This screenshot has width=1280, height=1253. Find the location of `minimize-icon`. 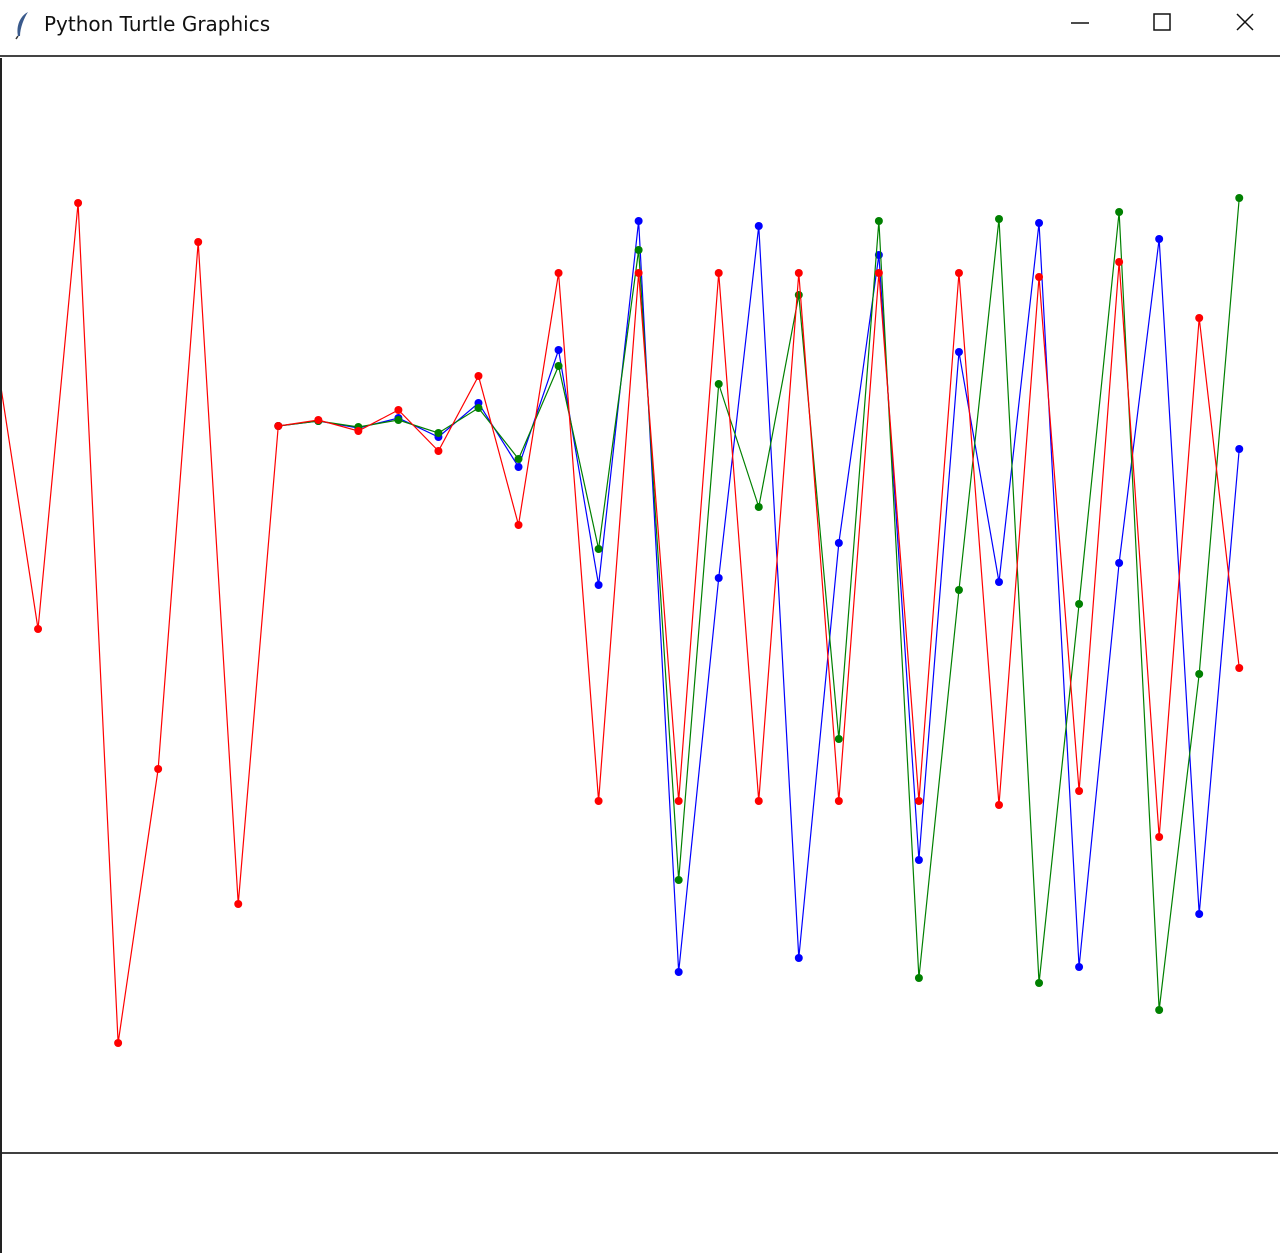

minimize-icon is located at coordinates (1080, 23).